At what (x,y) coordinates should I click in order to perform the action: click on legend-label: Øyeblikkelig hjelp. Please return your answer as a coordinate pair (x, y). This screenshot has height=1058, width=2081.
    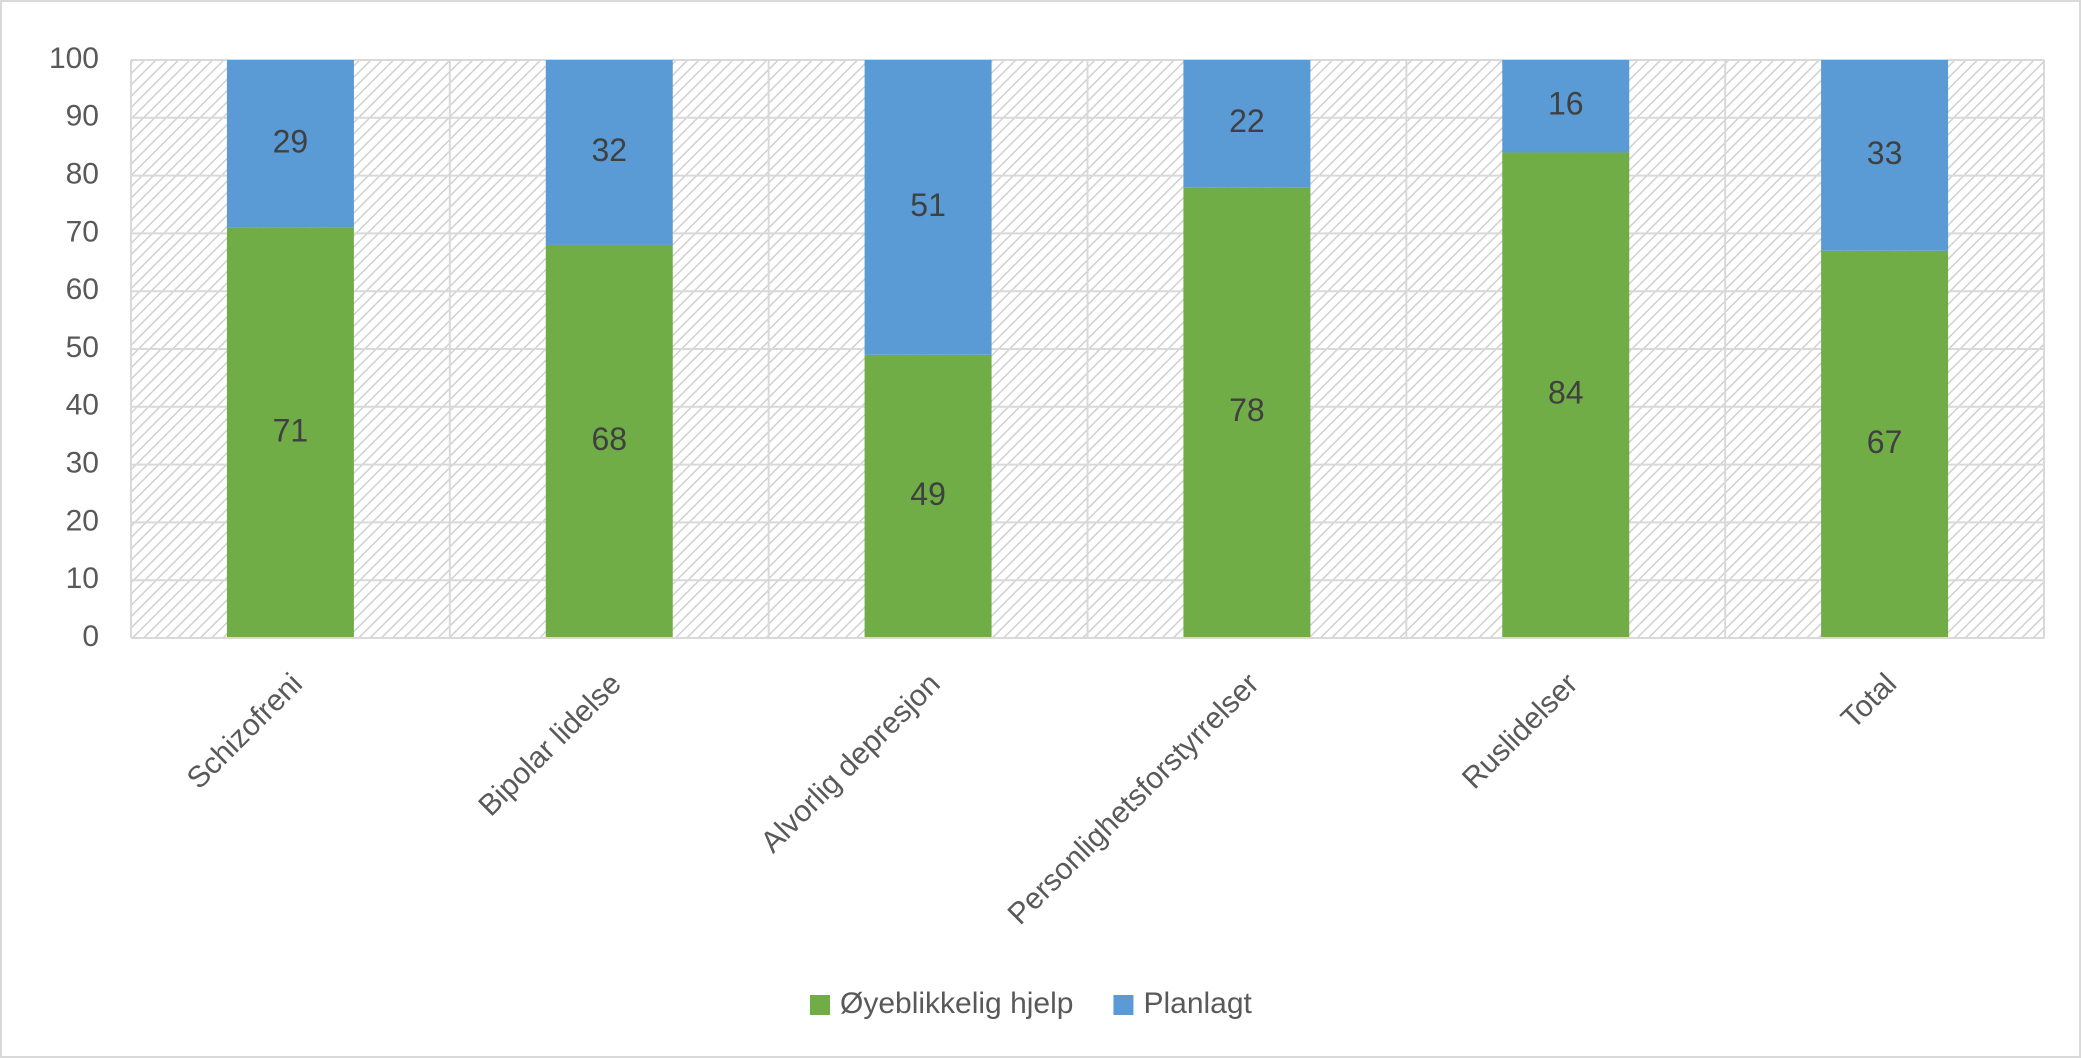
    Looking at the image, I should click on (956, 1003).